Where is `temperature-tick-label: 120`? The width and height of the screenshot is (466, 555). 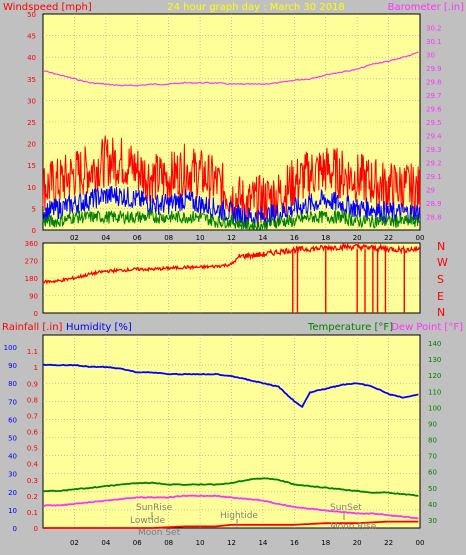
temperature-tick-label: 120 is located at coordinates (434, 376).